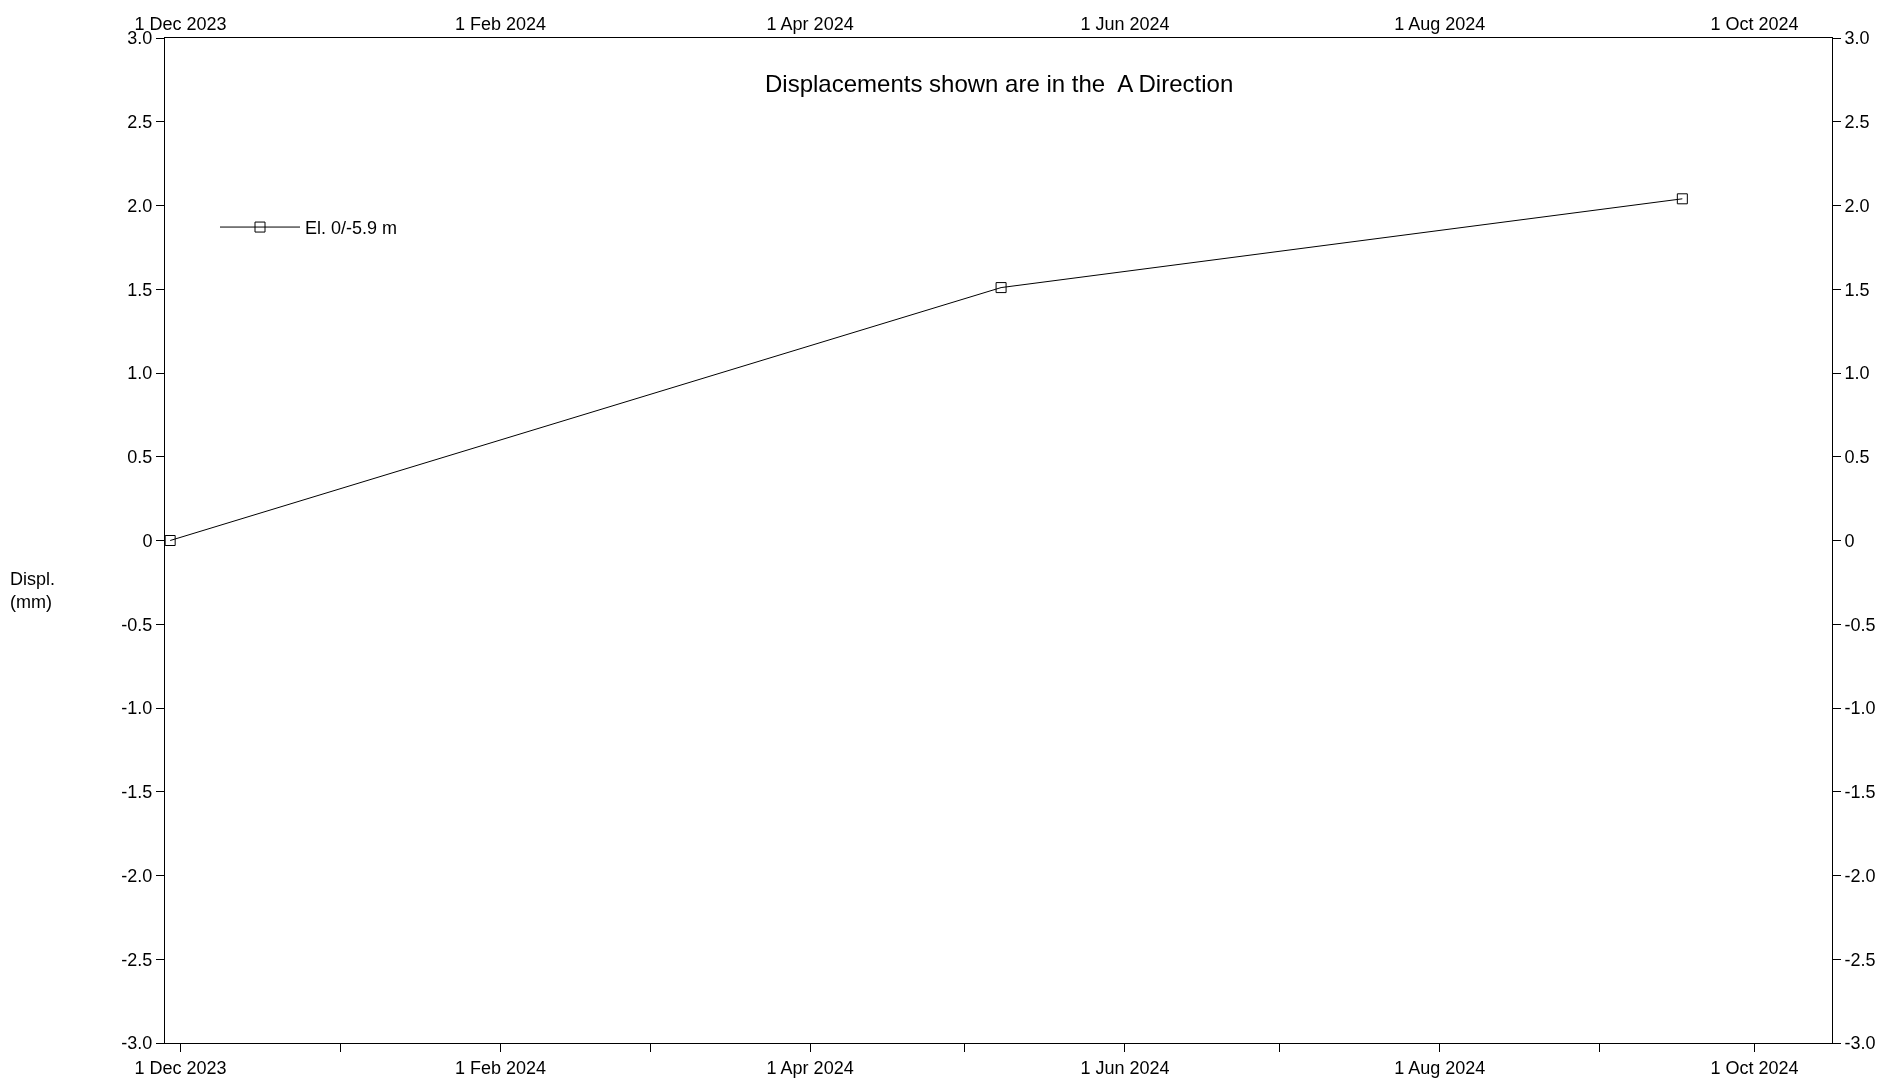 The image size is (1880, 1086). Describe the element at coordinates (1860, 708) in the screenshot. I see `y2-tick-label: -1.0` at that location.